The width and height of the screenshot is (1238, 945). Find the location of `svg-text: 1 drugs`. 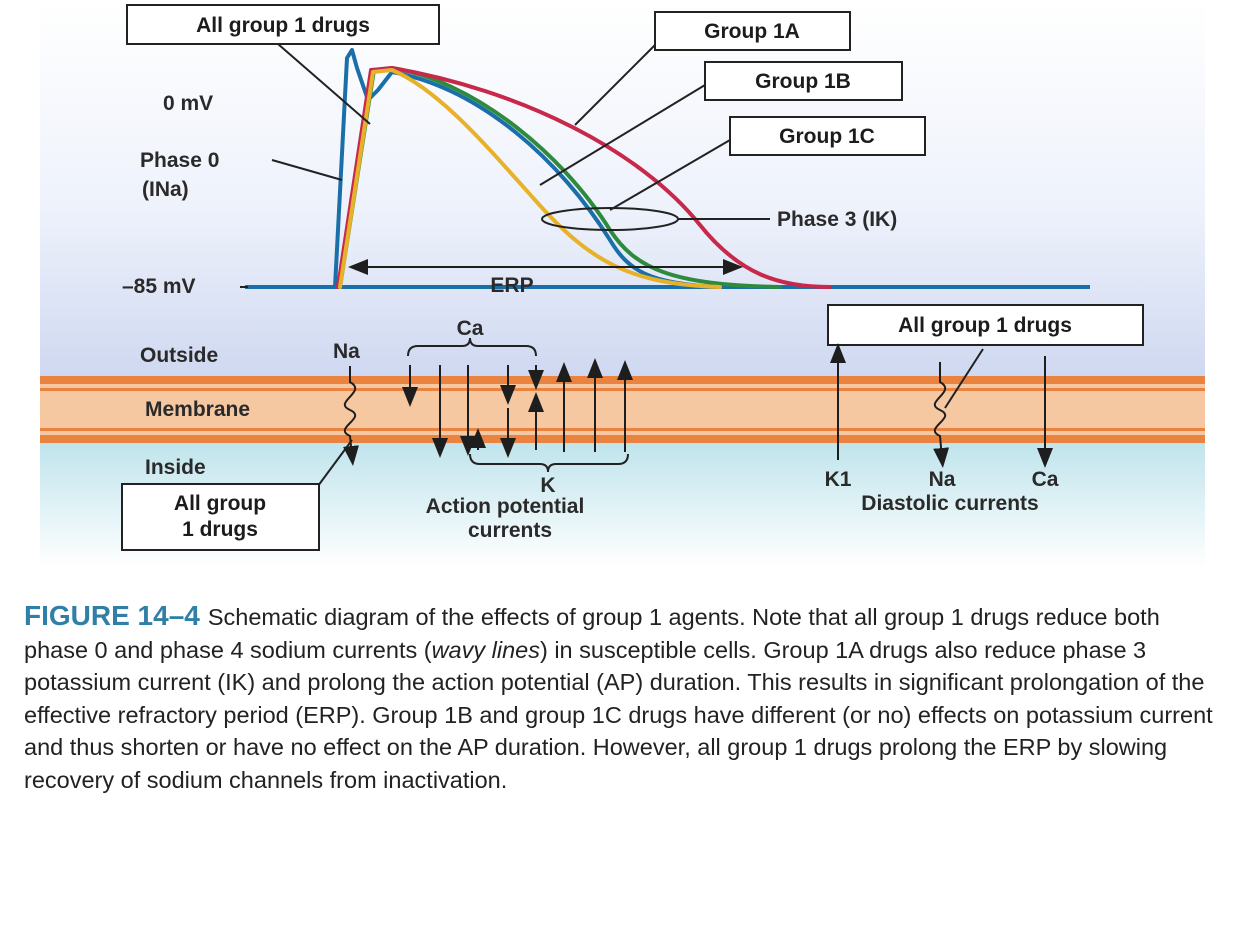

svg-text: 1 drugs is located at coordinates (220, 529).